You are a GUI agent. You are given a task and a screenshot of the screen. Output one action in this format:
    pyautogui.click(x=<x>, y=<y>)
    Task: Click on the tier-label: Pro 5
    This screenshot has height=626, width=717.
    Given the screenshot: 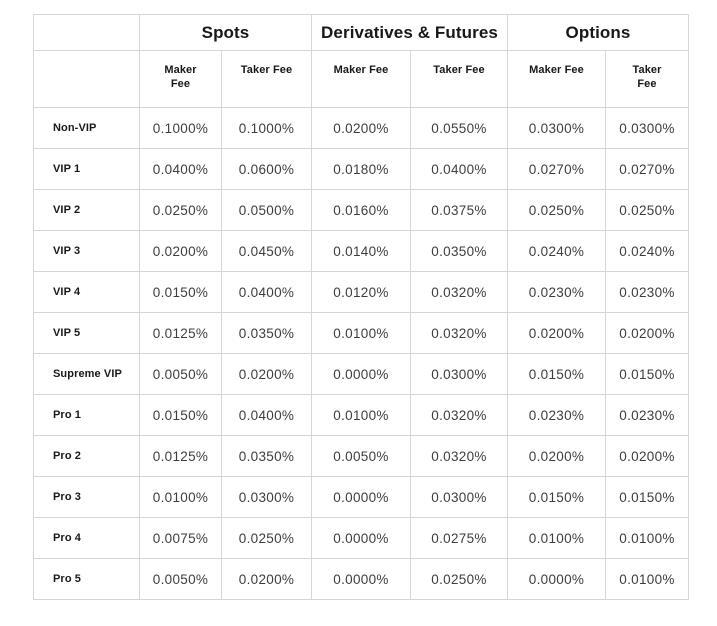 What is the action you would take?
    pyautogui.click(x=86, y=579)
    